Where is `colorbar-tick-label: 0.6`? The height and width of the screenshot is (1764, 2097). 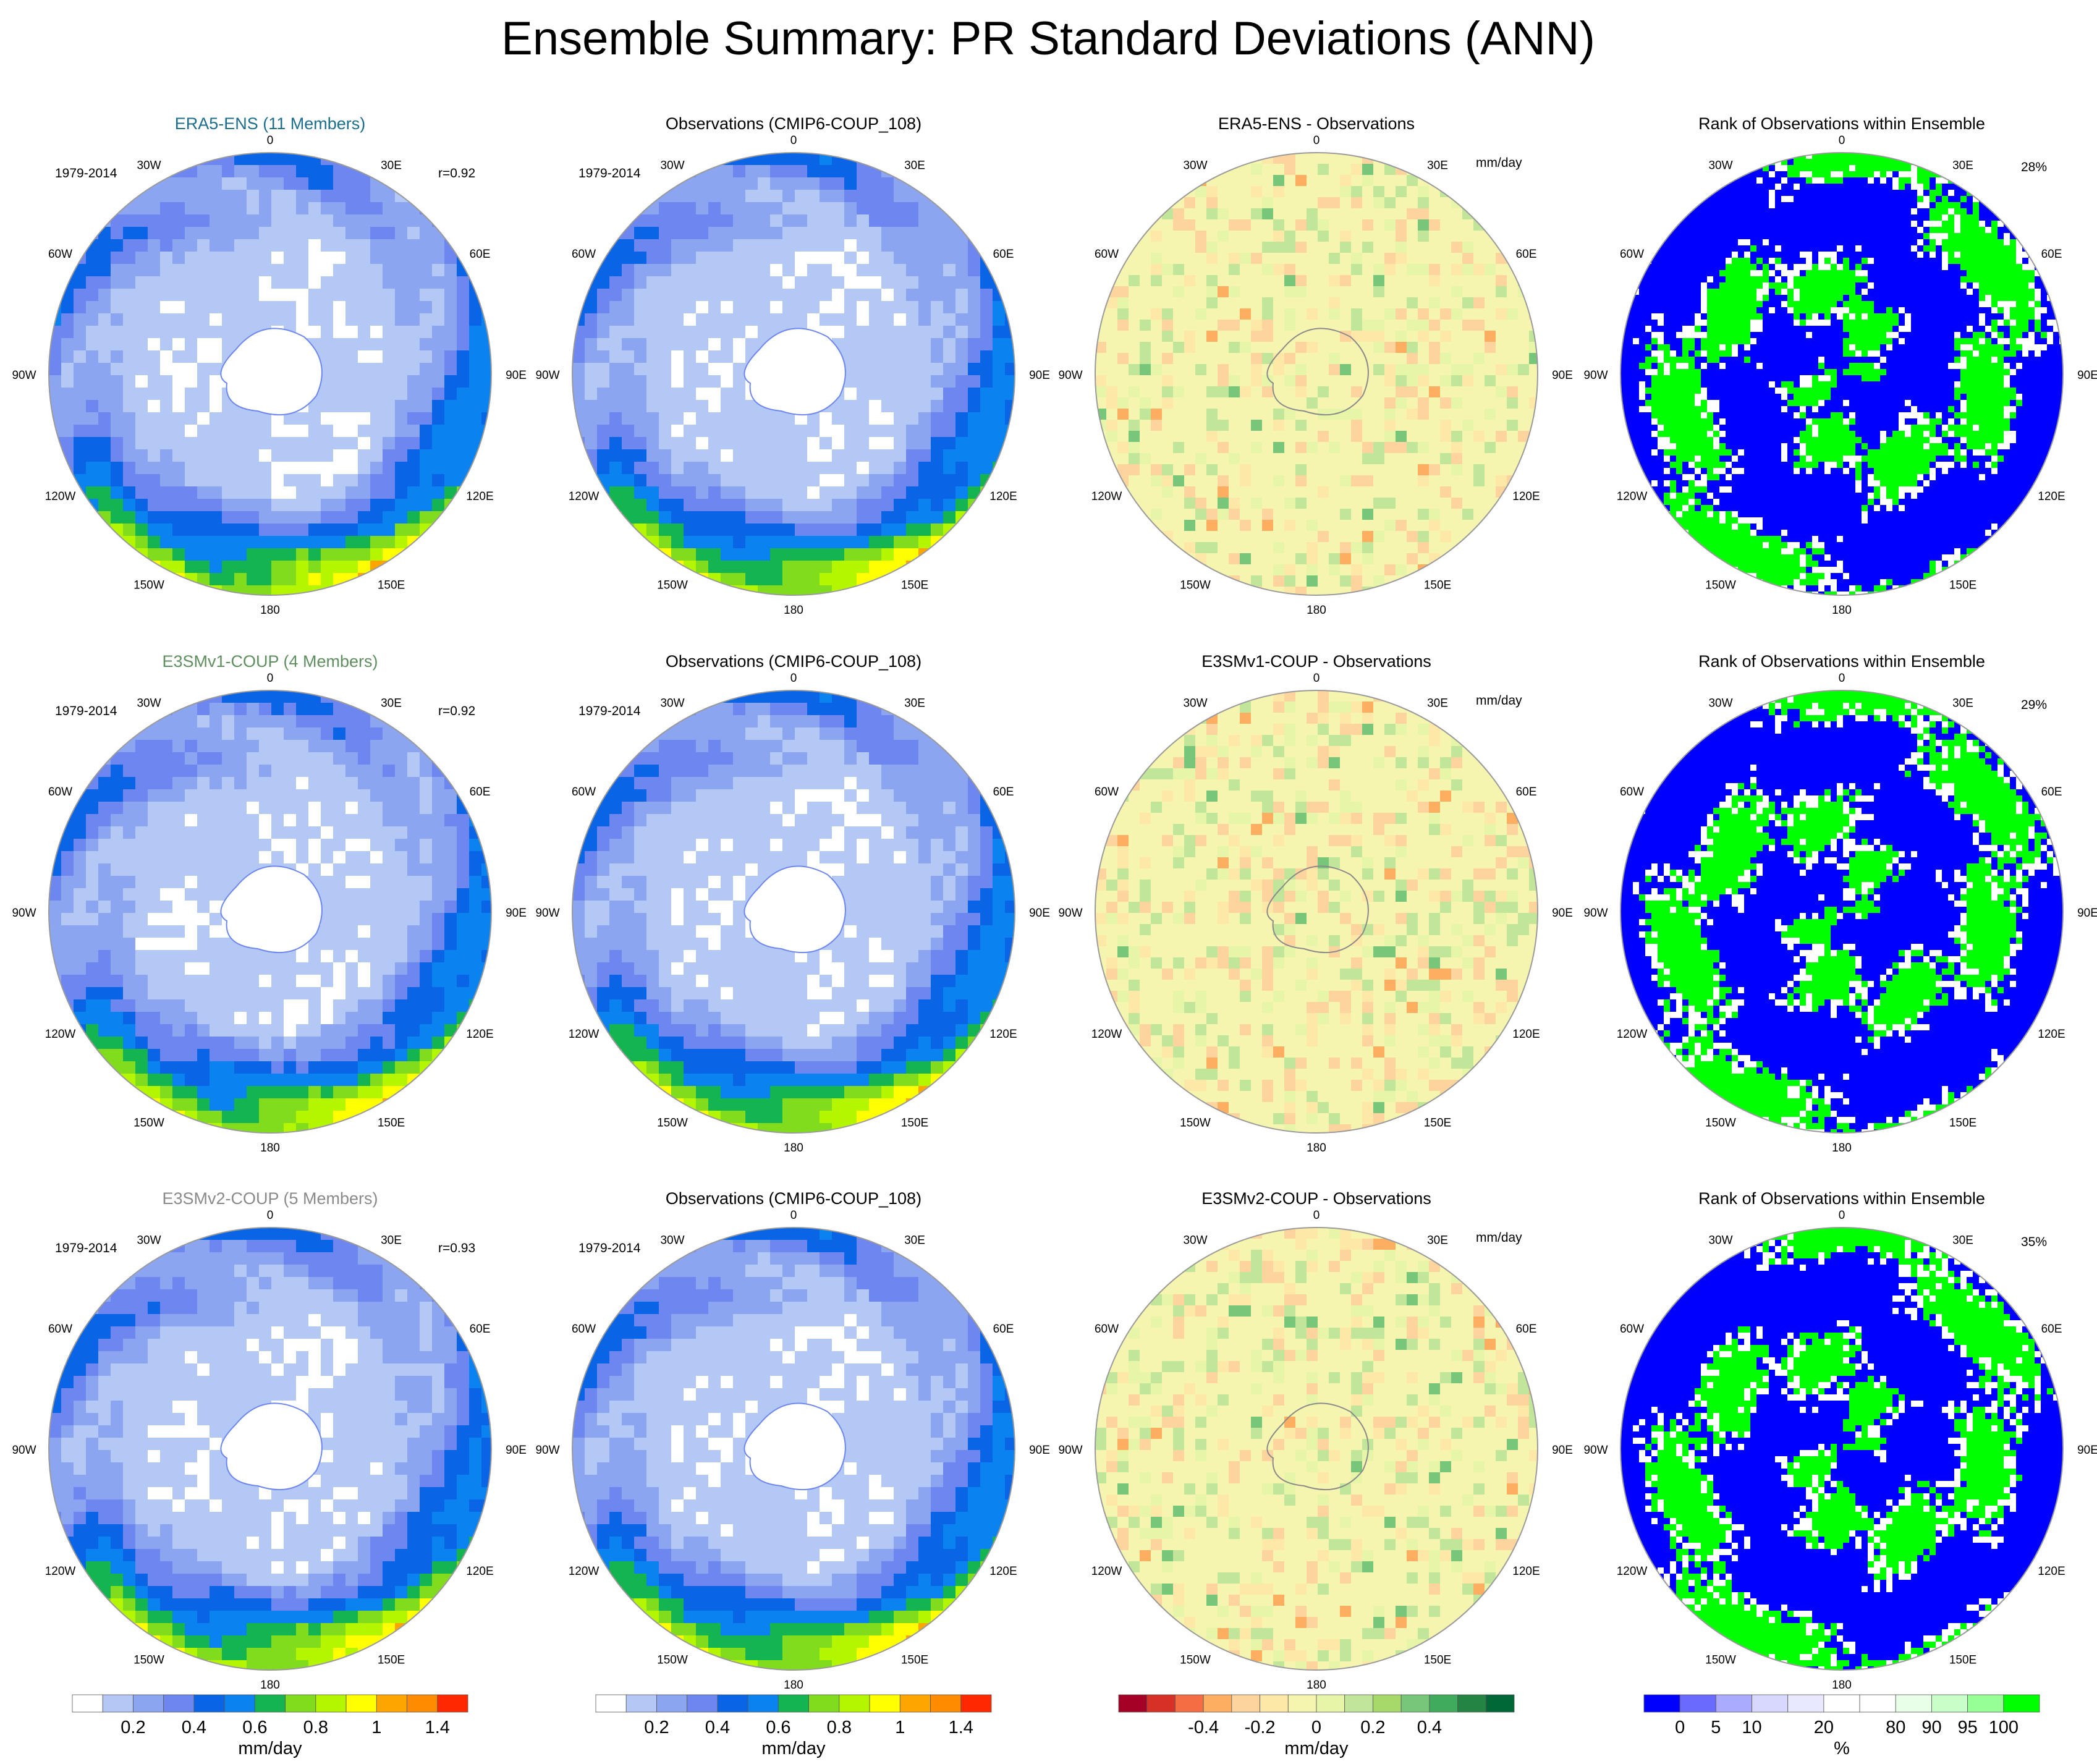 colorbar-tick-label: 0.6 is located at coordinates (254, 1727).